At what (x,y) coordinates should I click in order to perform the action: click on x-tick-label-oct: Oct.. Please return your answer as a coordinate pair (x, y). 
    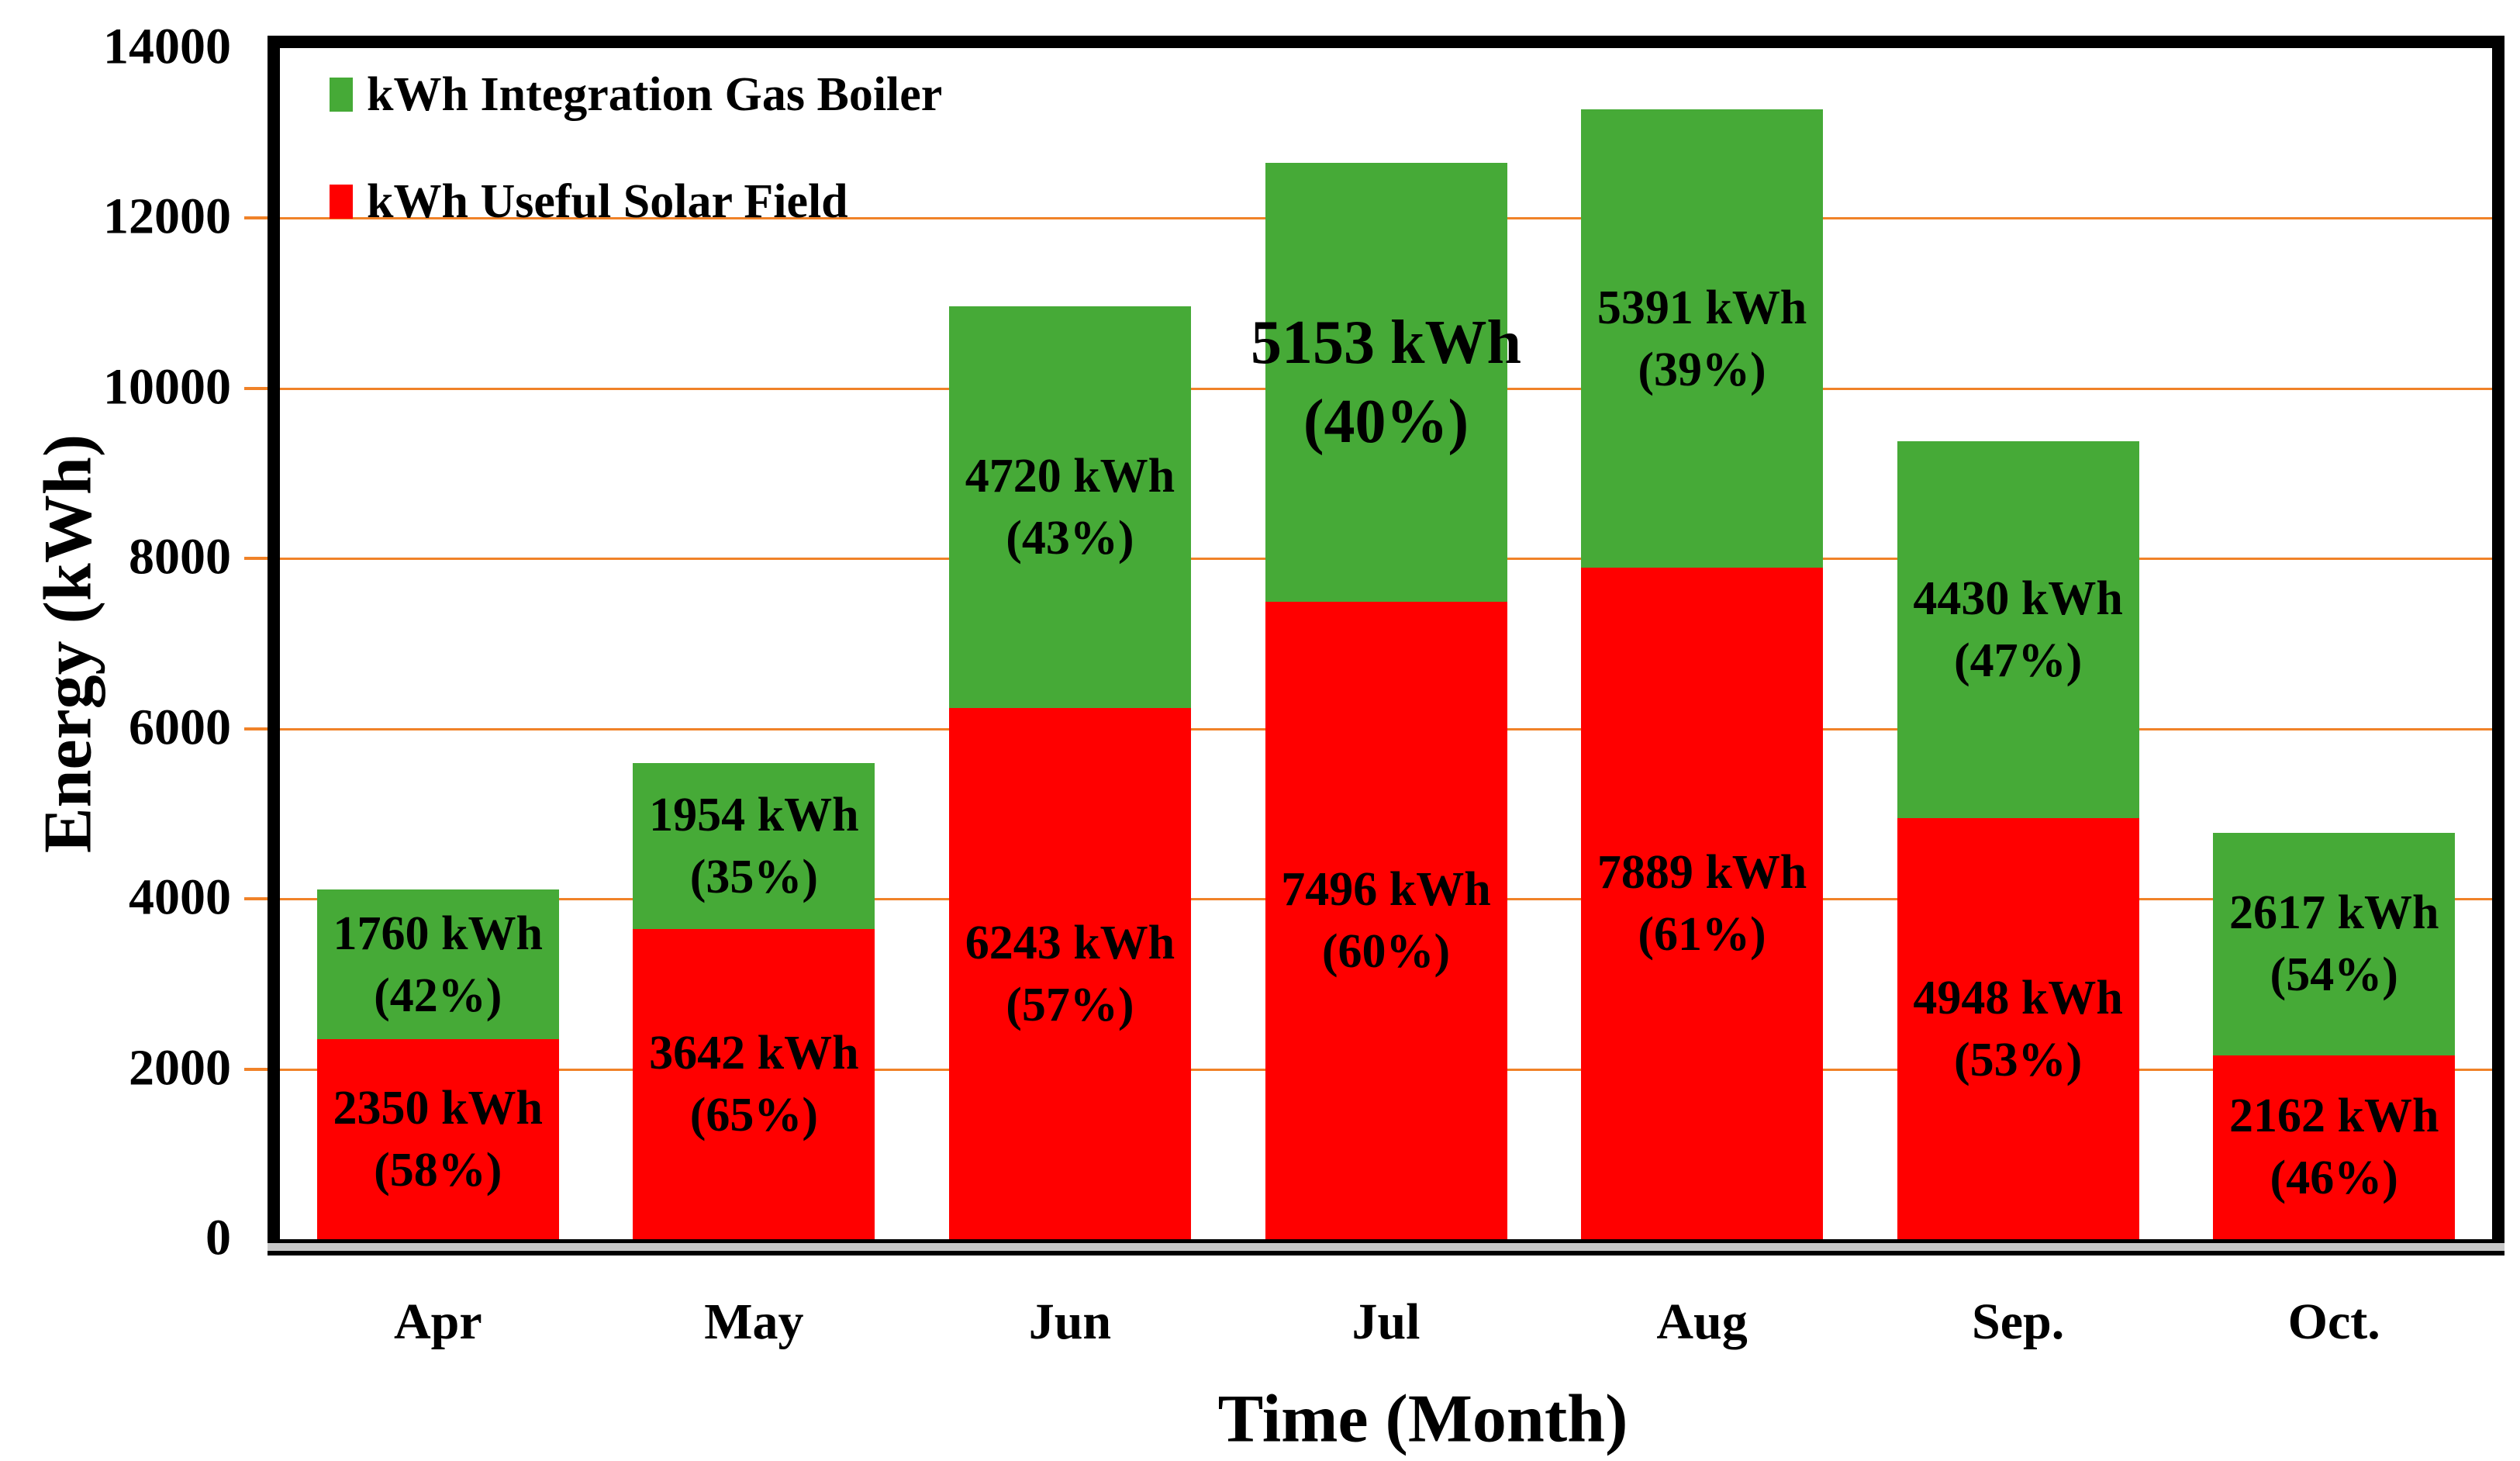
    Looking at the image, I should click on (2333, 1321).